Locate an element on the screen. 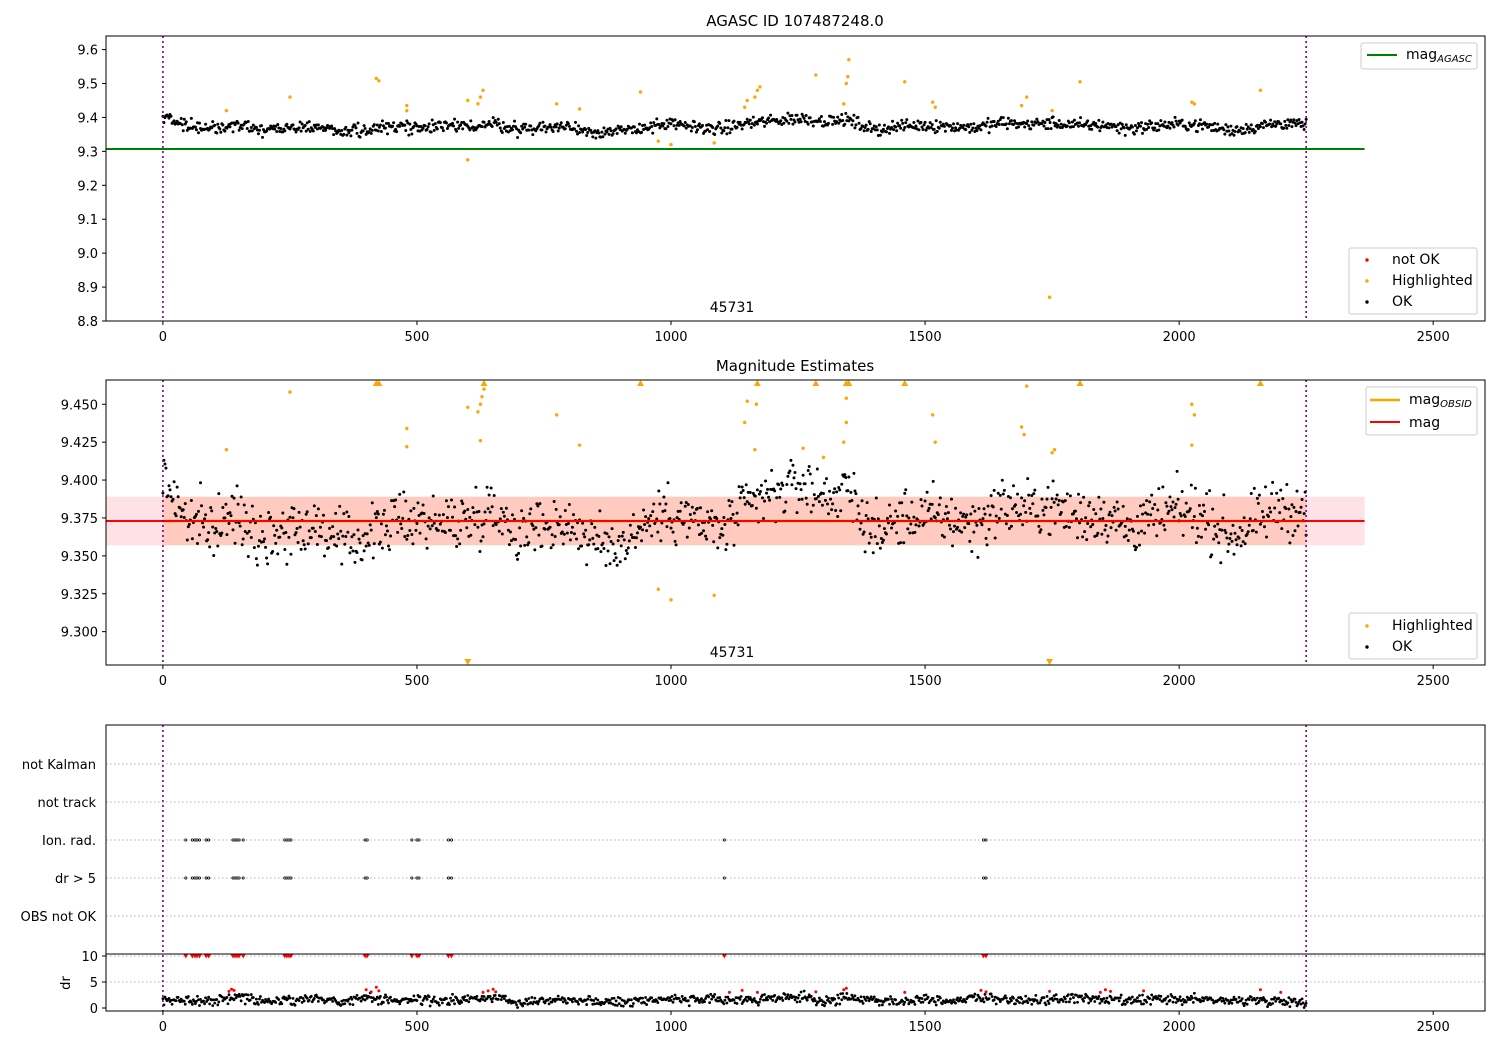 The width and height of the screenshot is (1500, 1050). legend-label-highlighted-2: Highlighted is located at coordinates (1432, 626).